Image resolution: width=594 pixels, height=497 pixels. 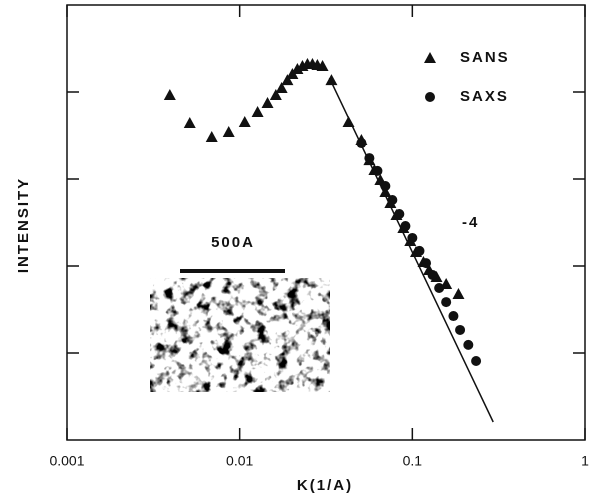 I want to click on x-tick-label: 0.01, so click(x=239, y=461).